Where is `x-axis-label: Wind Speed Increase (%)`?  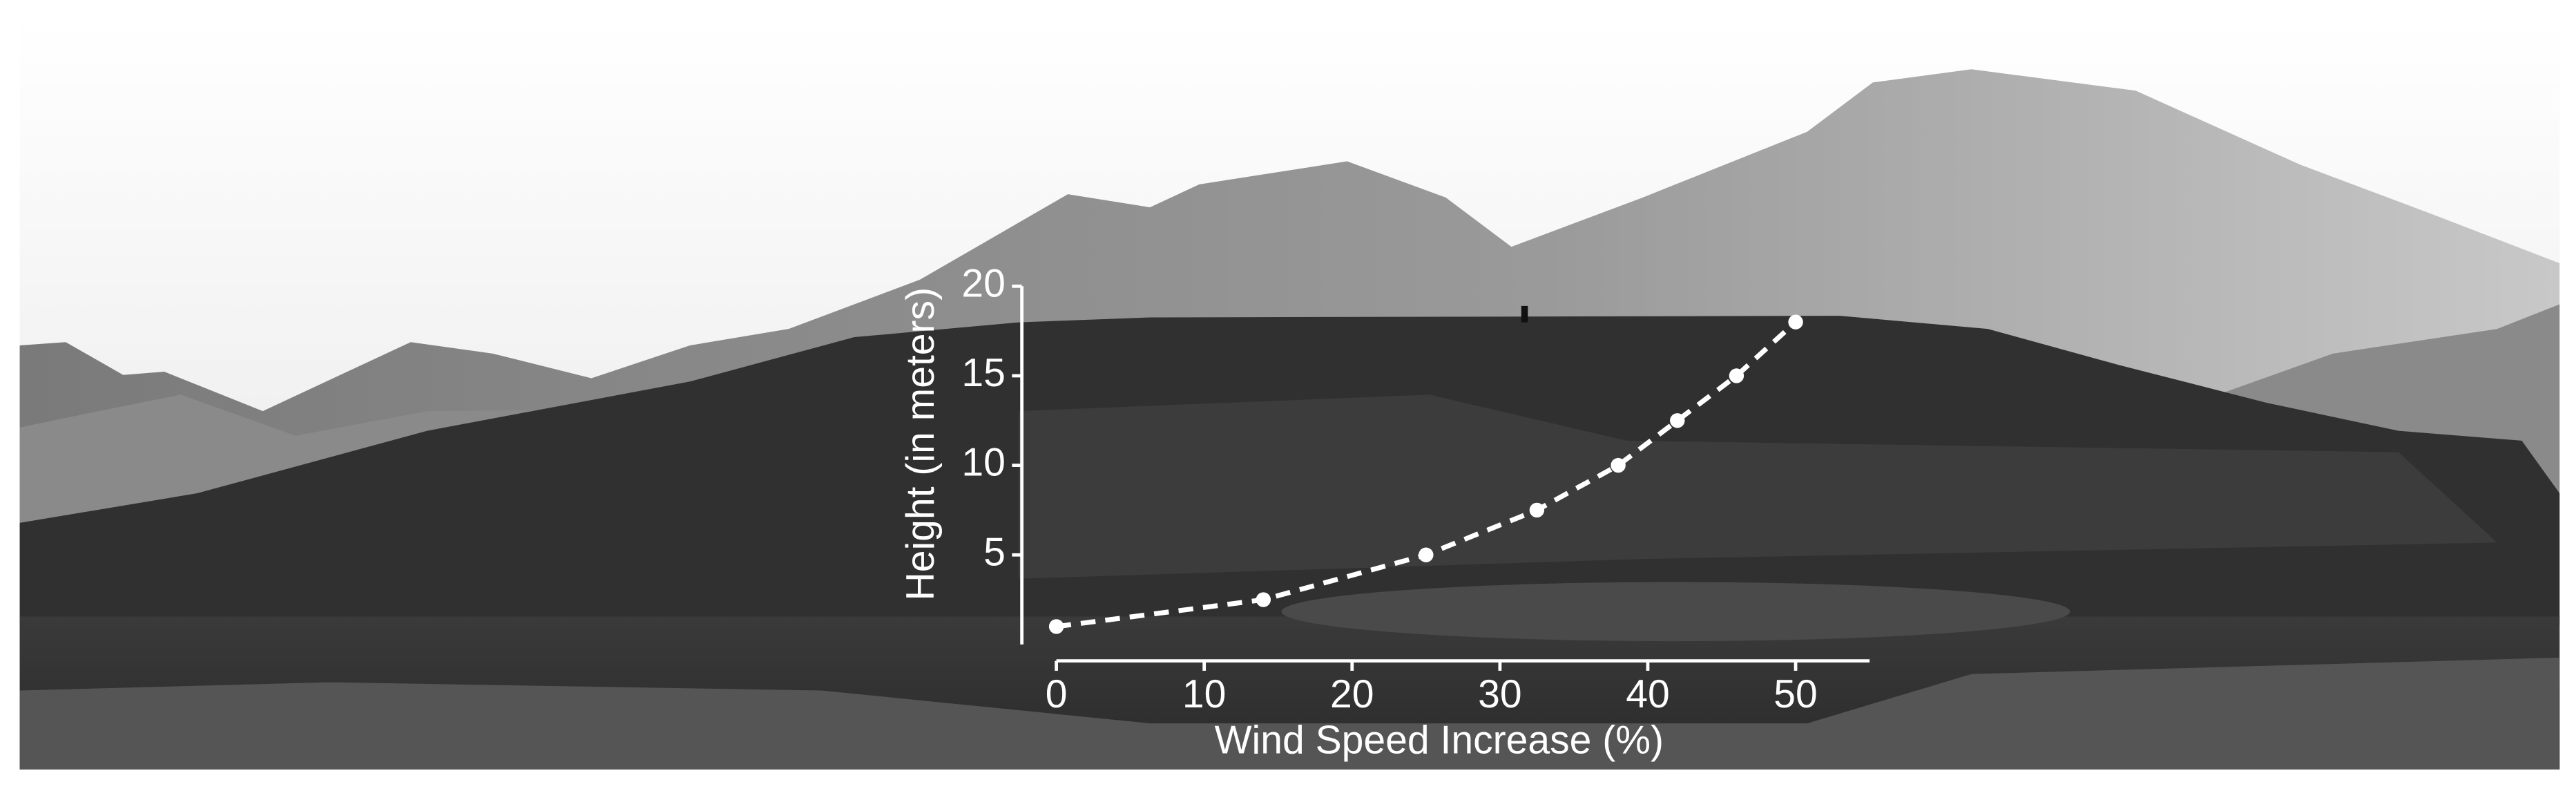 x-axis-label: Wind Speed Increase (%) is located at coordinates (1439, 740).